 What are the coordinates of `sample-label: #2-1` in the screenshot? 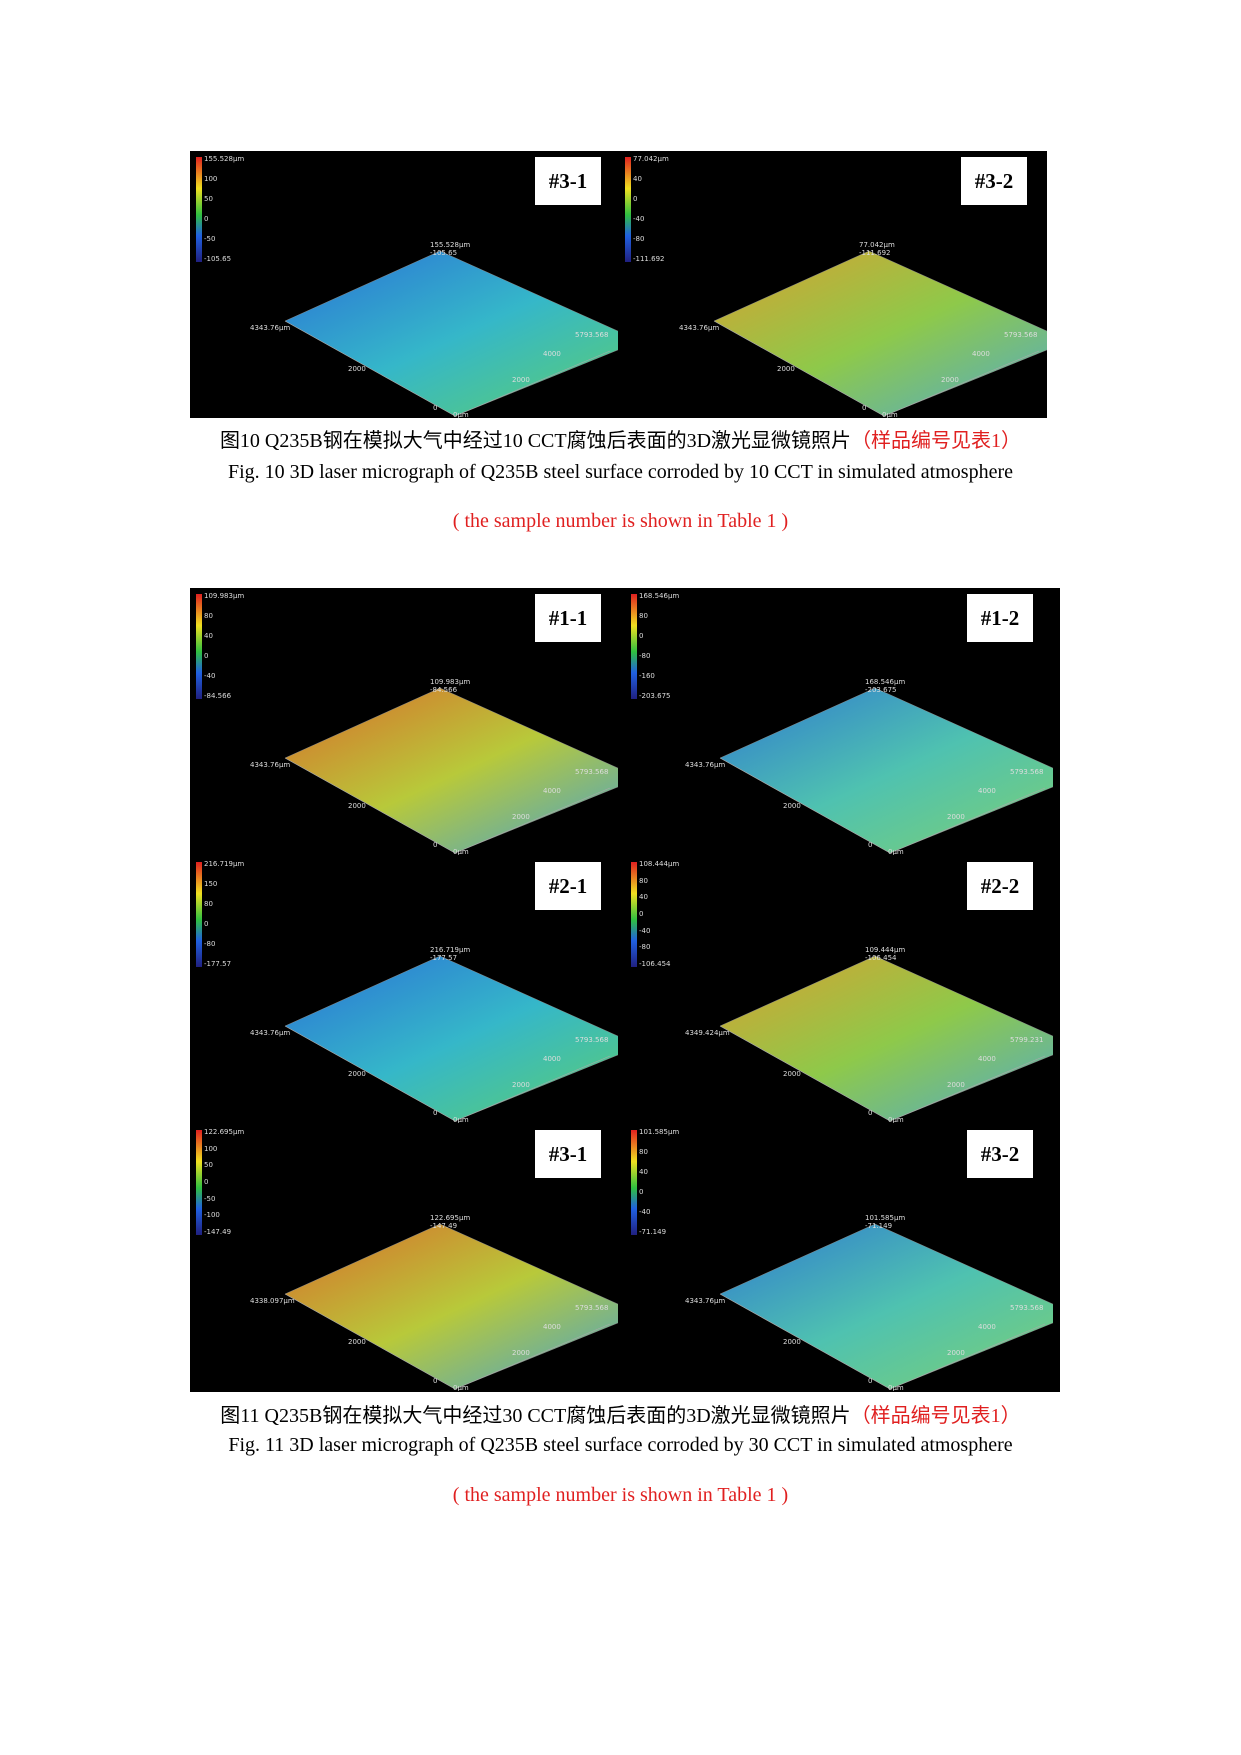 It's located at (568, 886).